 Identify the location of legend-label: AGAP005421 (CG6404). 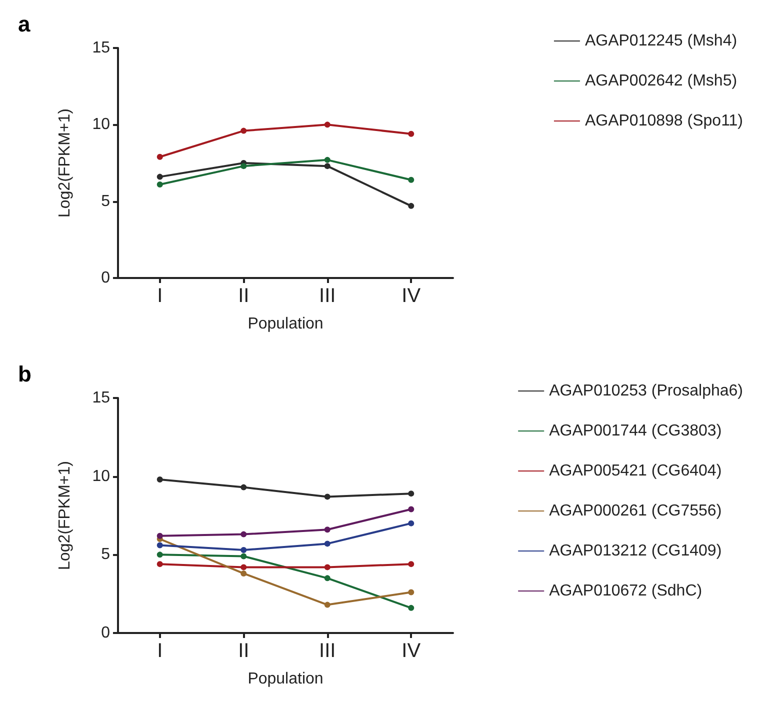
(635, 471).